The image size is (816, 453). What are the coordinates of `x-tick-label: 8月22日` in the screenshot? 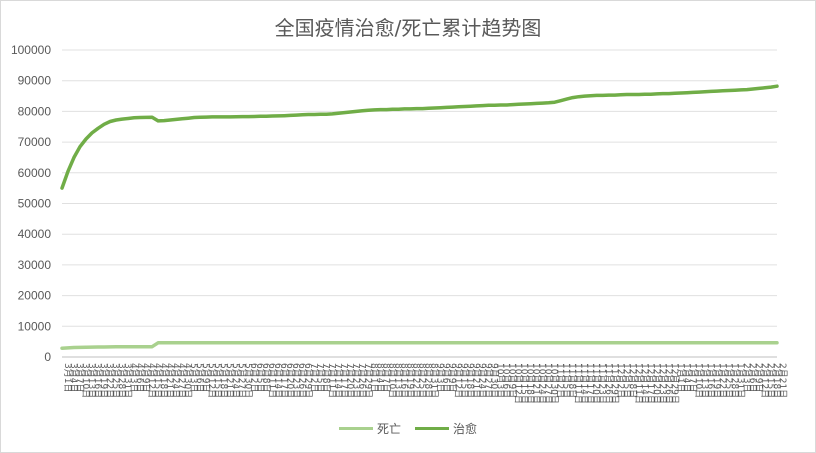 It's located at (415, 380).